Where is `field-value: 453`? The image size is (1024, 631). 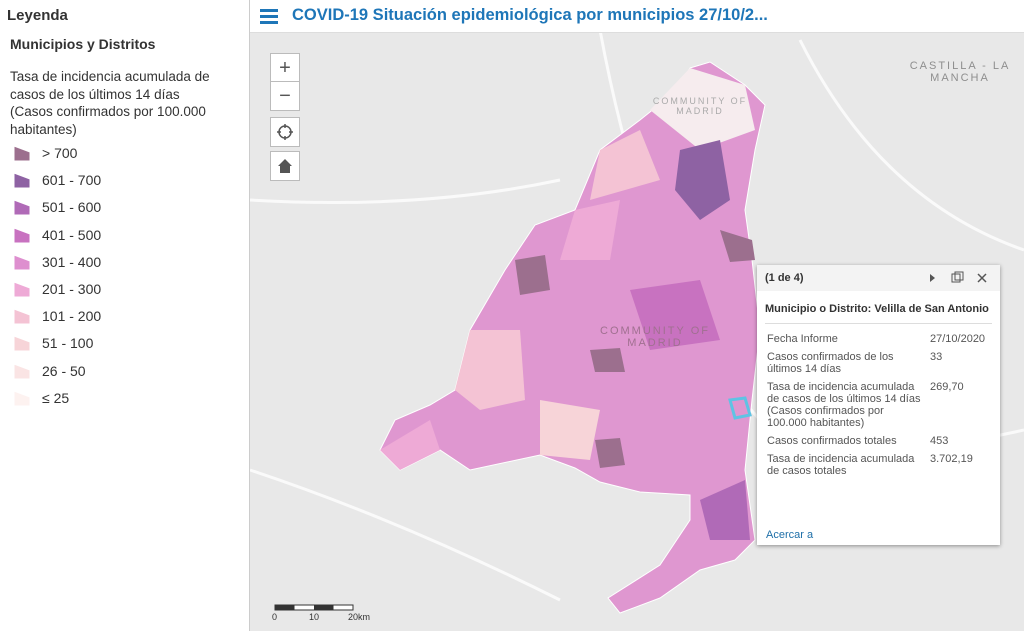
field-value: 453 is located at coordinates (939, 441).